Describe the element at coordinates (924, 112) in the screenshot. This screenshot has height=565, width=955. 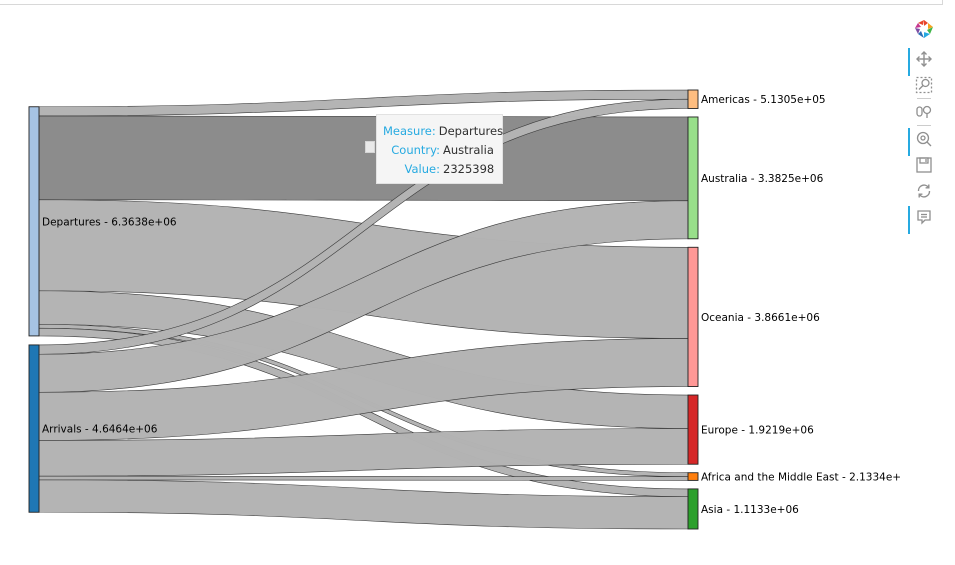
I see `wheel-zoom-icon` at that location.